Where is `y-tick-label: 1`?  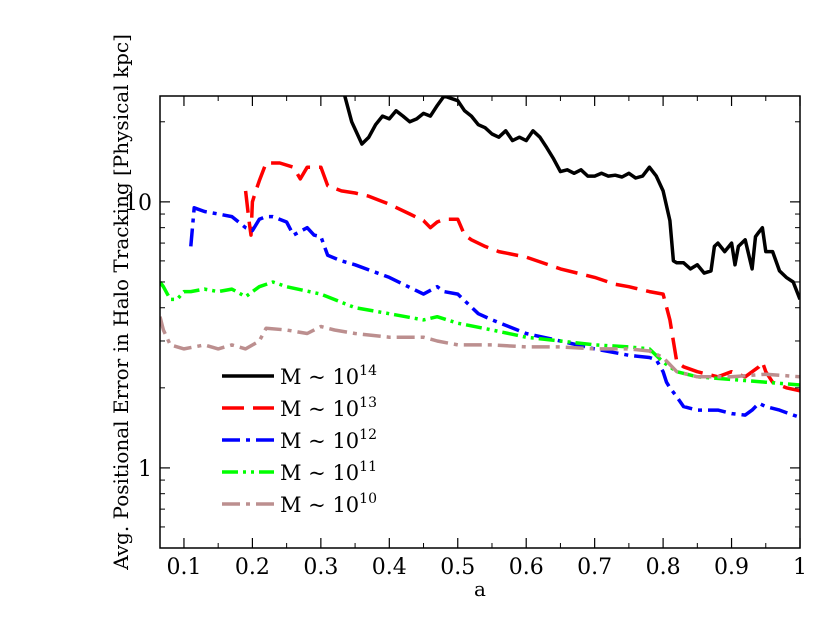 y-tick-label: 1 is located at coordinates (145, 469).